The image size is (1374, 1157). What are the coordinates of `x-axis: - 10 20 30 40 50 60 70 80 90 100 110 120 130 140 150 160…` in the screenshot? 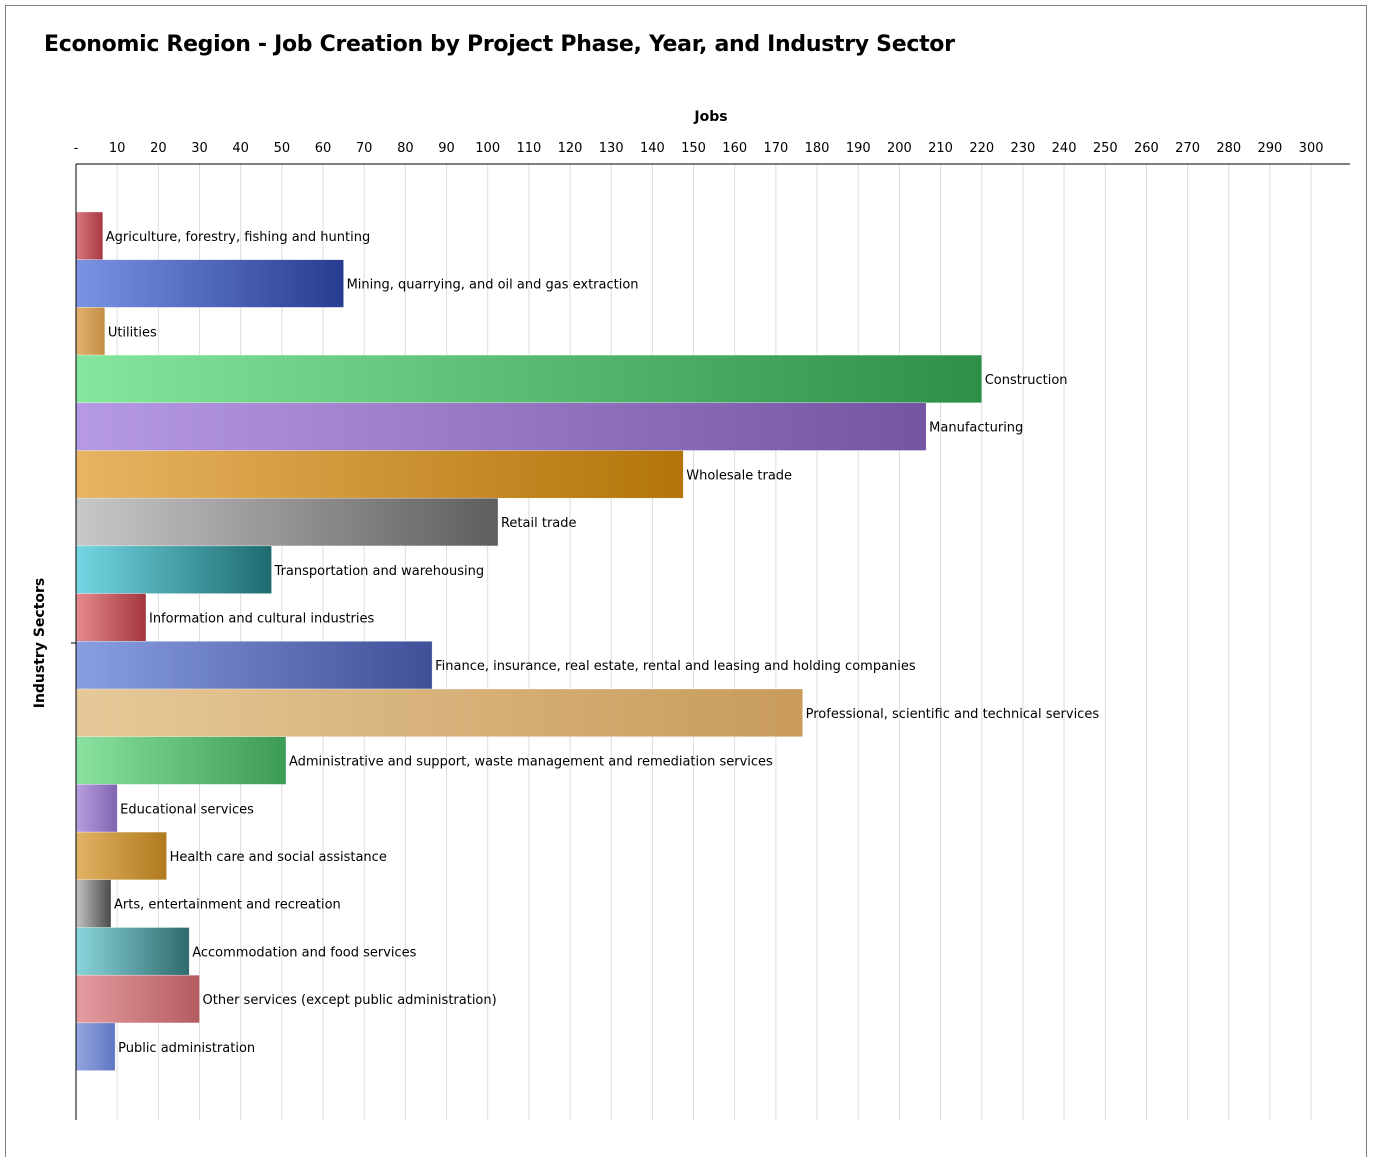 It's located at (712, 153).